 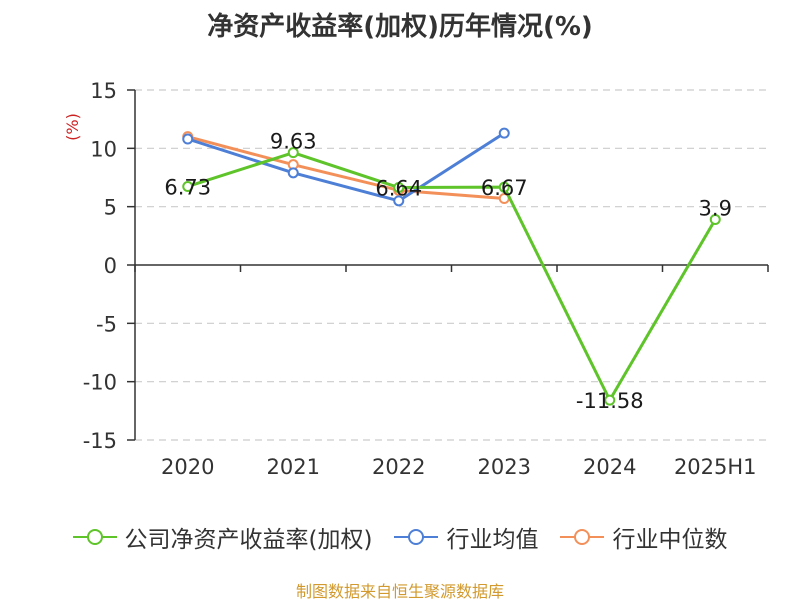 I want to click on x-tick-label: 2020, so click(x=187, y=467).